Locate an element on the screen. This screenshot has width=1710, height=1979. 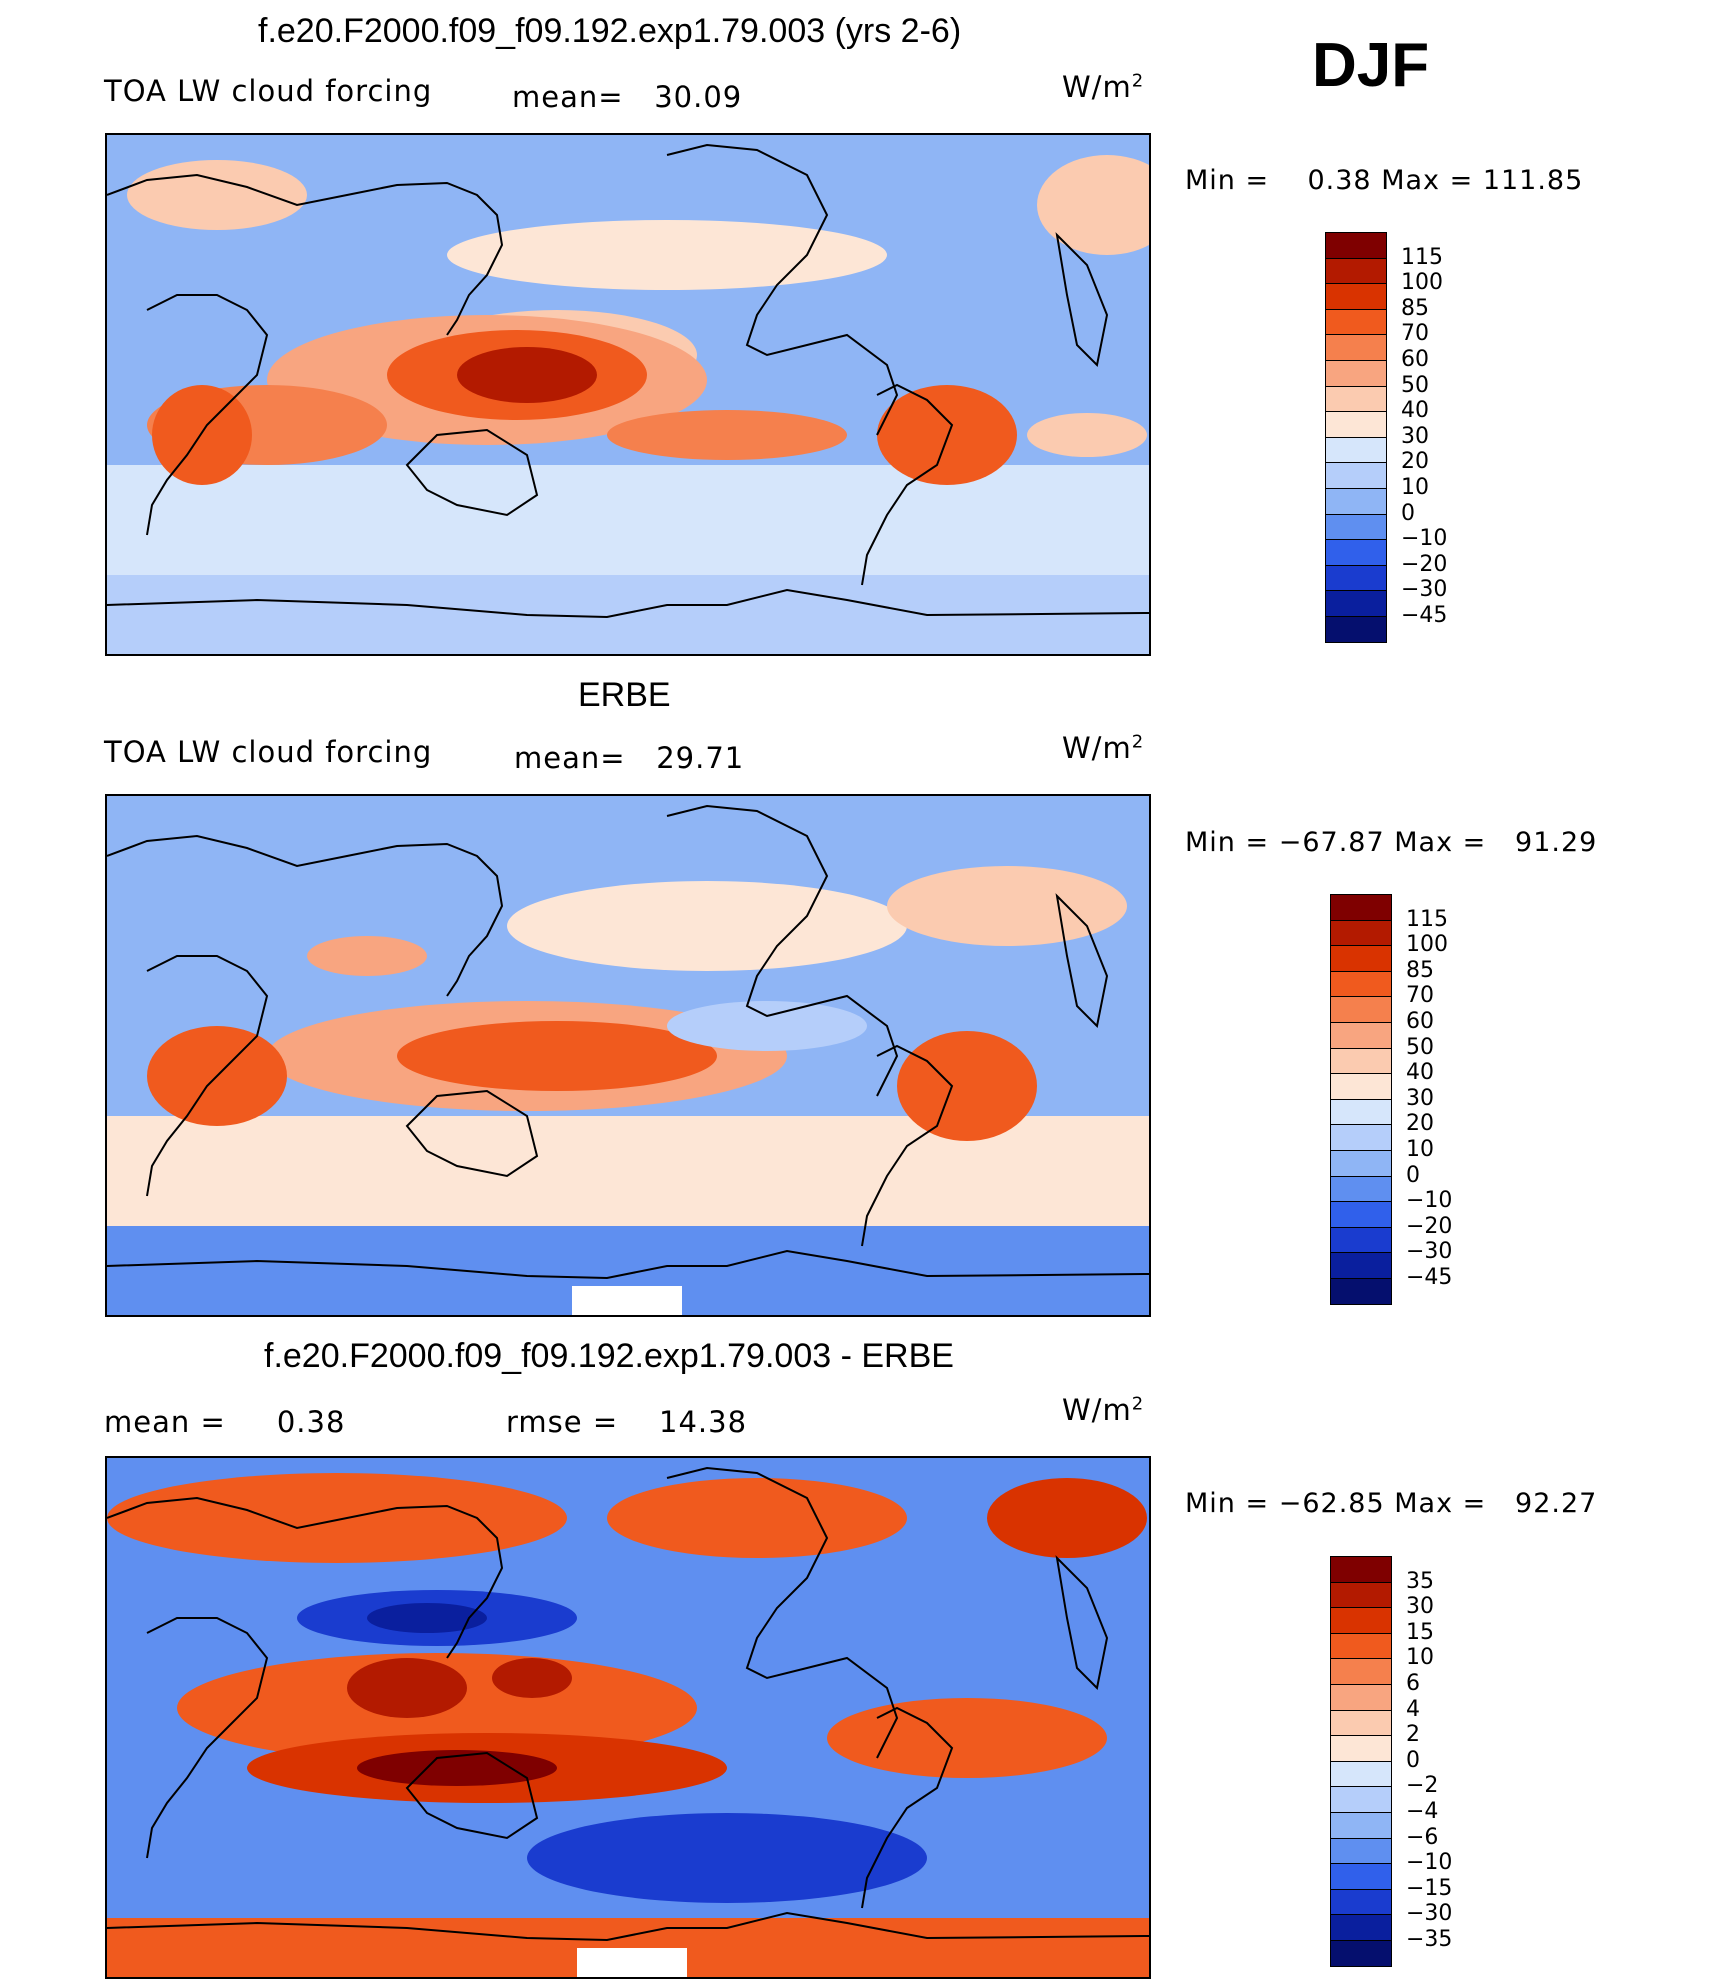
panel2-mean-key: mean= is located at coordinates (570, 758).